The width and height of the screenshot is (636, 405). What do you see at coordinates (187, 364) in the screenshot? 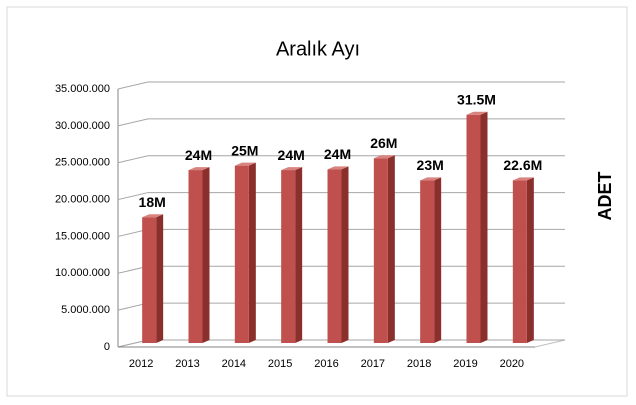
I see `x-tick-label: 2013` at bounding box center [187, 364].